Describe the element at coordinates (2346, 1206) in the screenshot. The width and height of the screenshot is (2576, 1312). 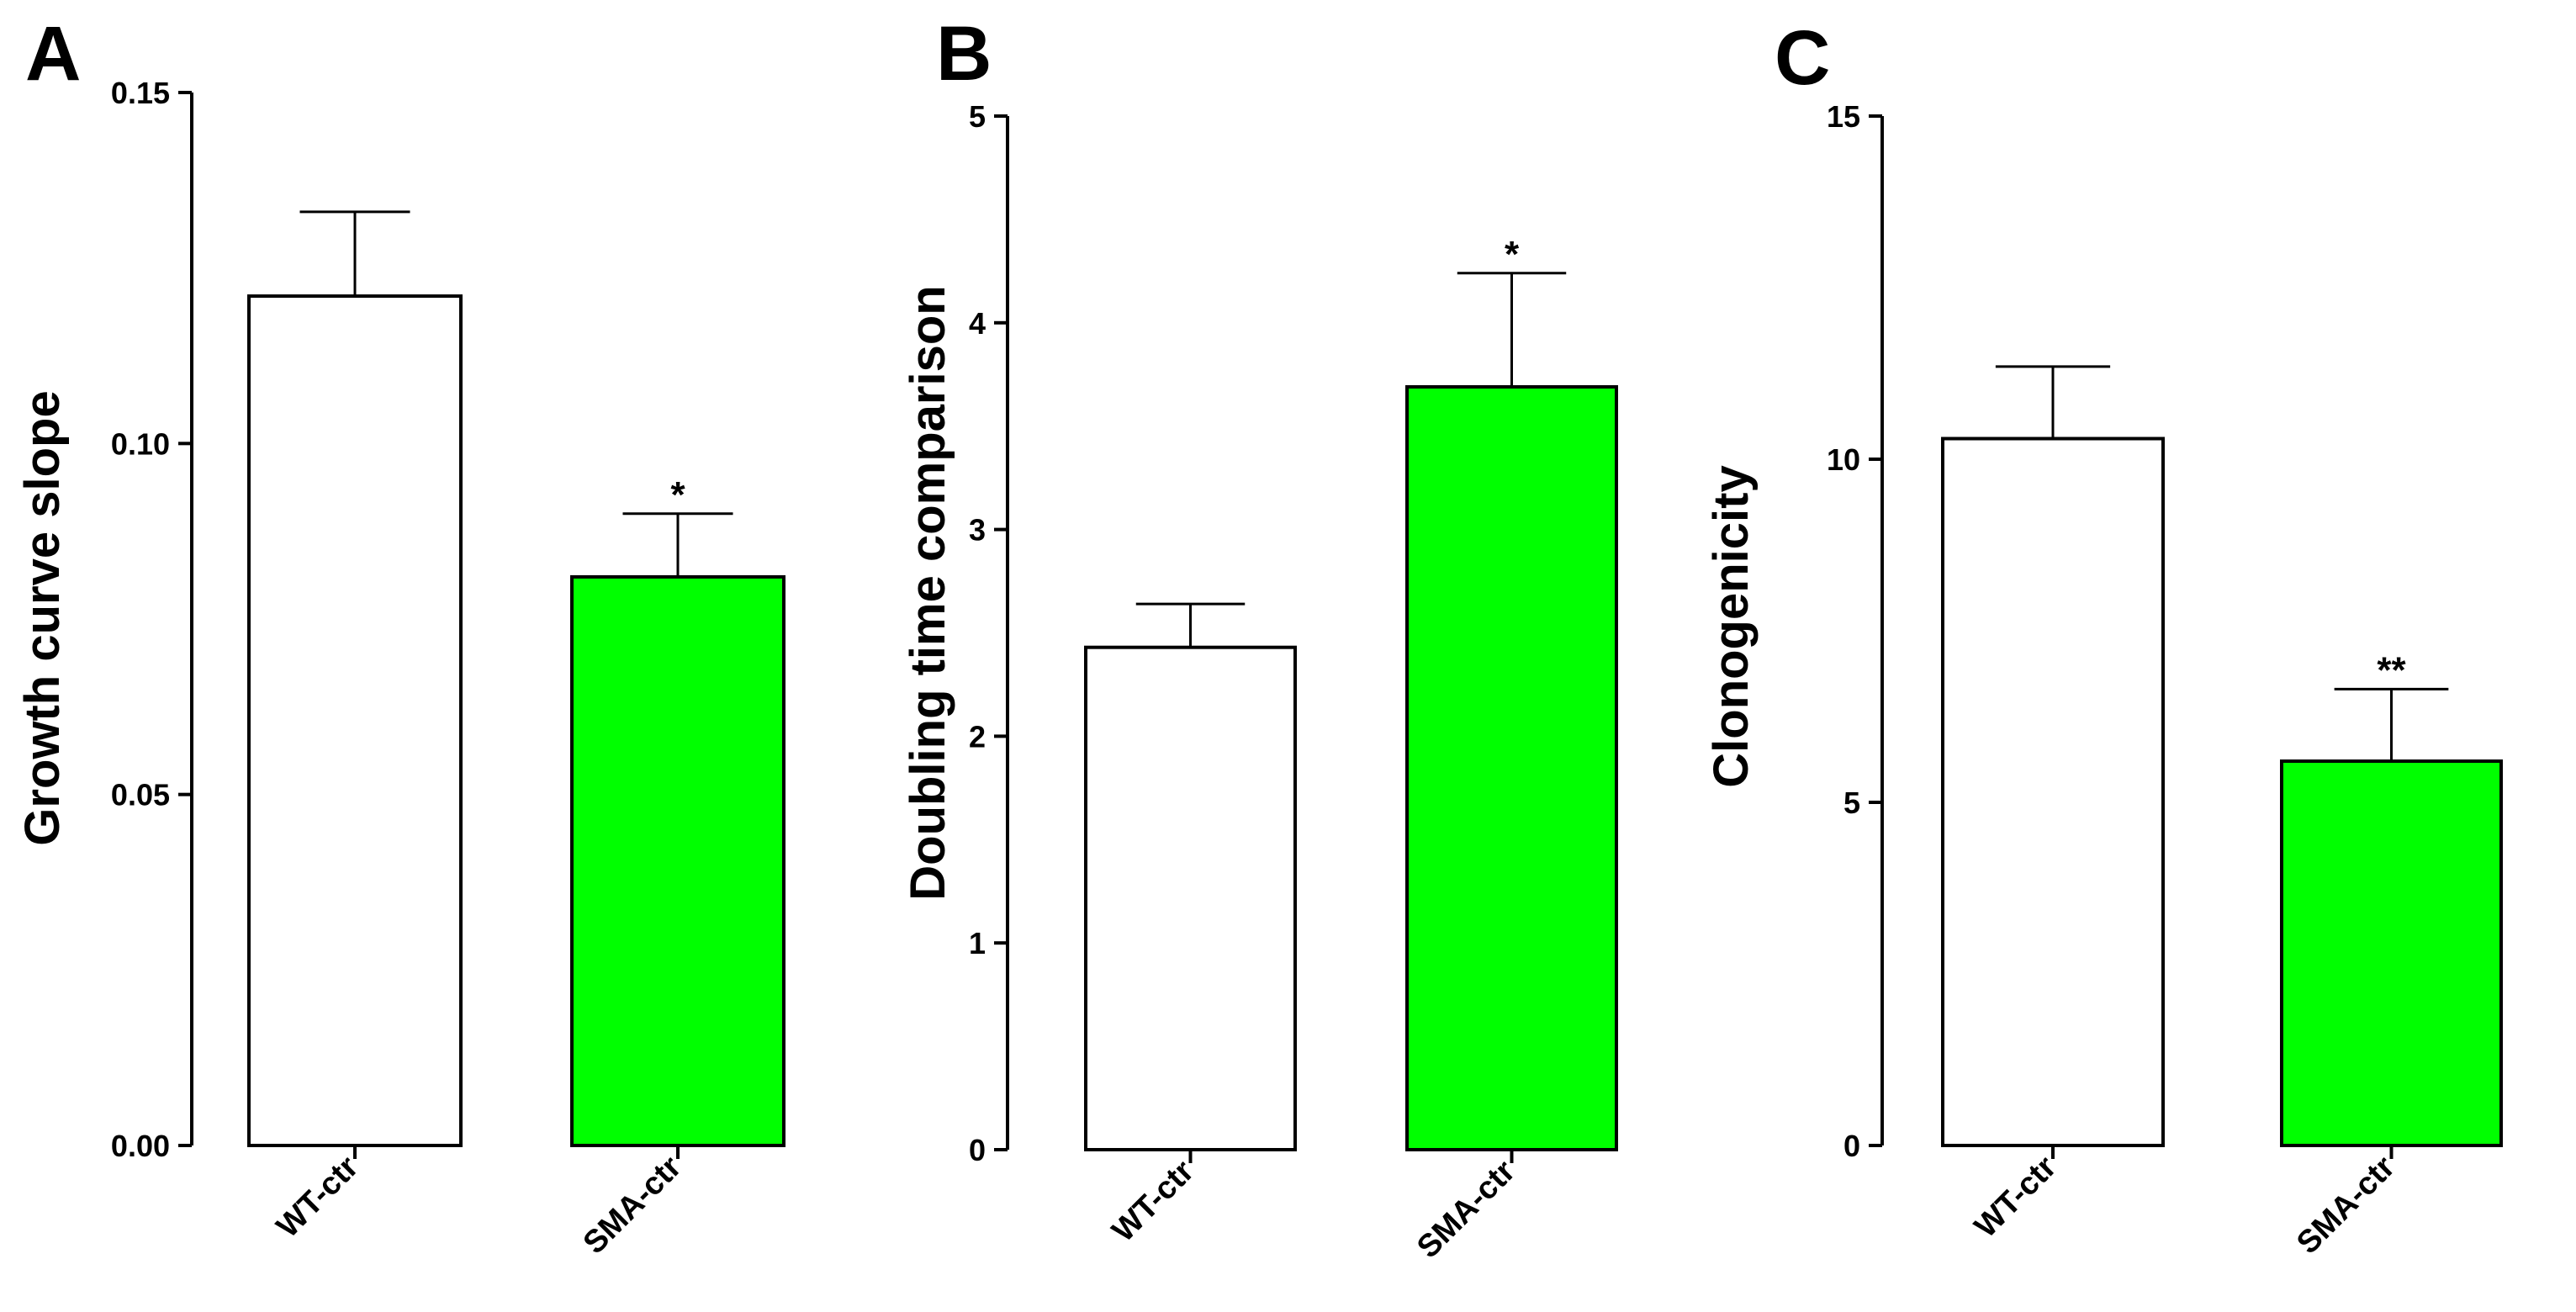
I see `panel-c-category-label: SMA-ctr` at that location.